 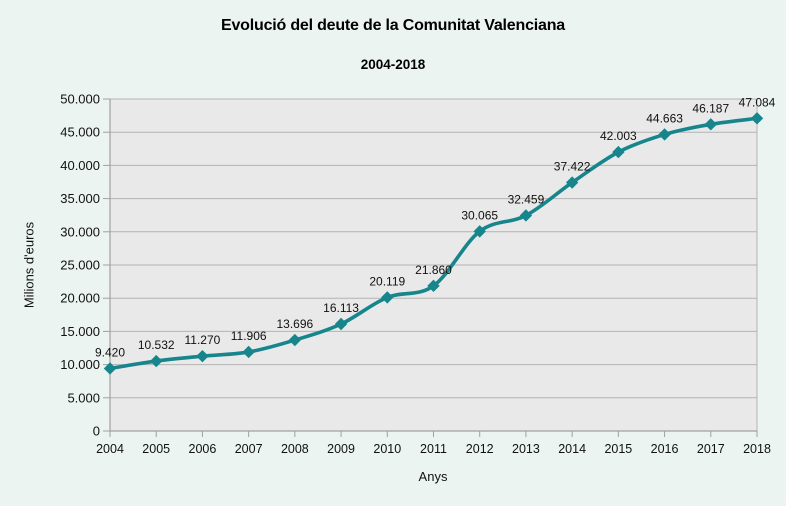 I want to click on y-tick-label: 25.000, so click(x=80, y=265).